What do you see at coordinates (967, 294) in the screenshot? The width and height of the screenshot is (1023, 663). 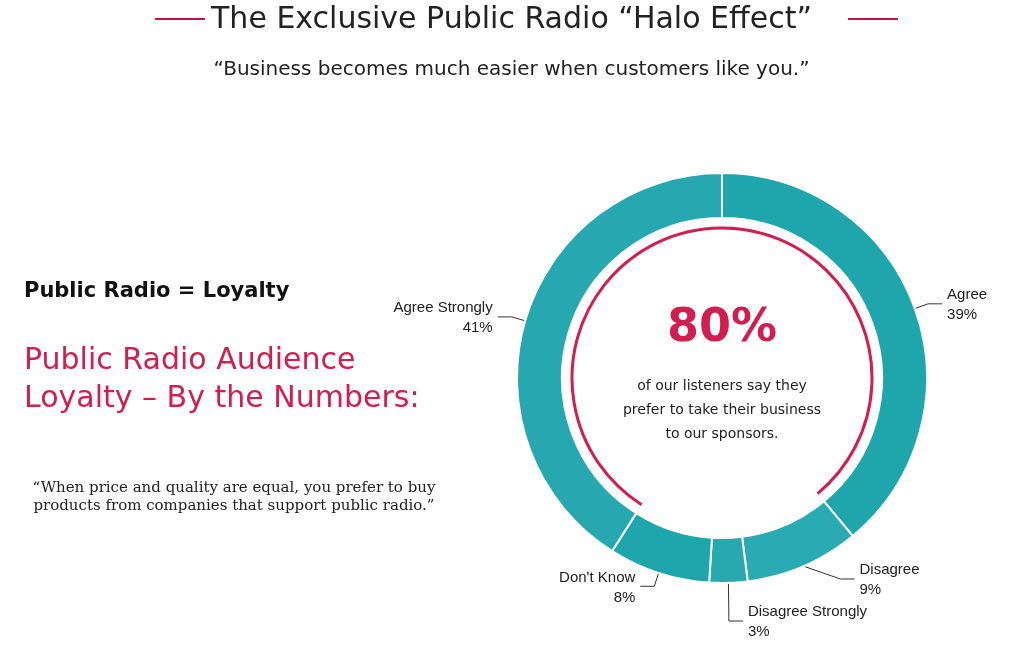 I see `slice-label: Agree` at bounding box center [967, 294].